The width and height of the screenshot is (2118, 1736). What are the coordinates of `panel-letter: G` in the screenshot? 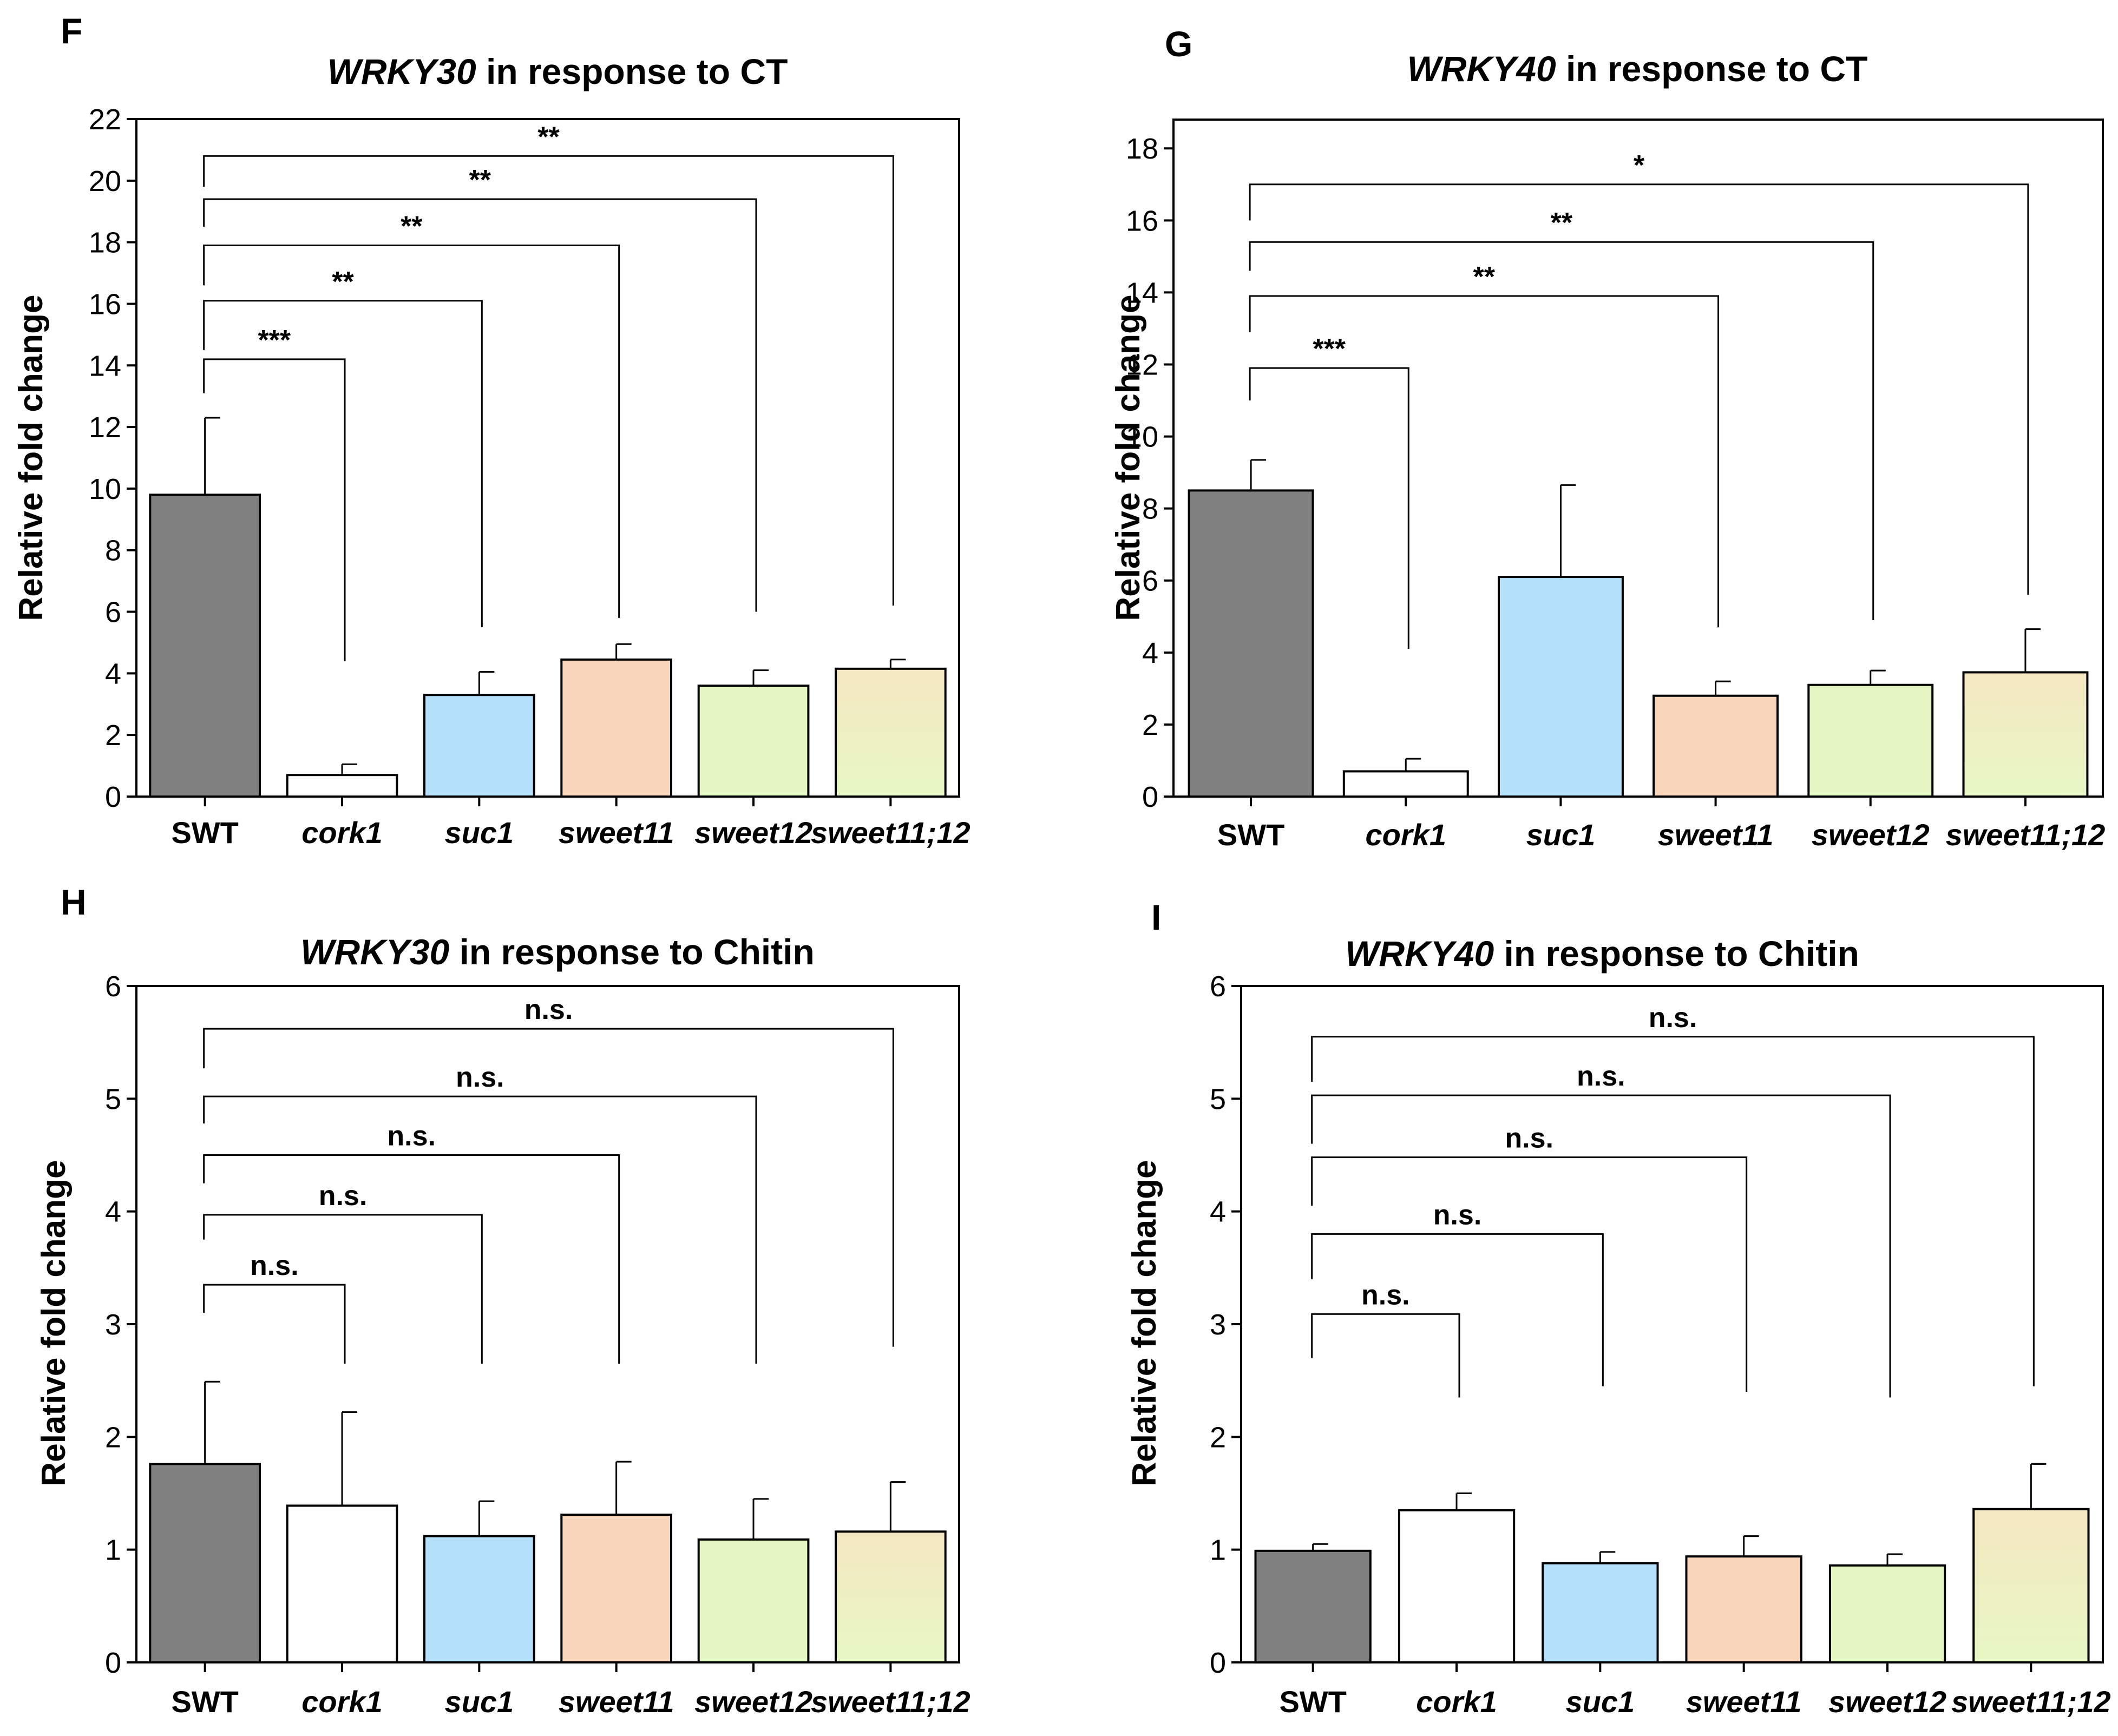 It's located at (1178, 44).